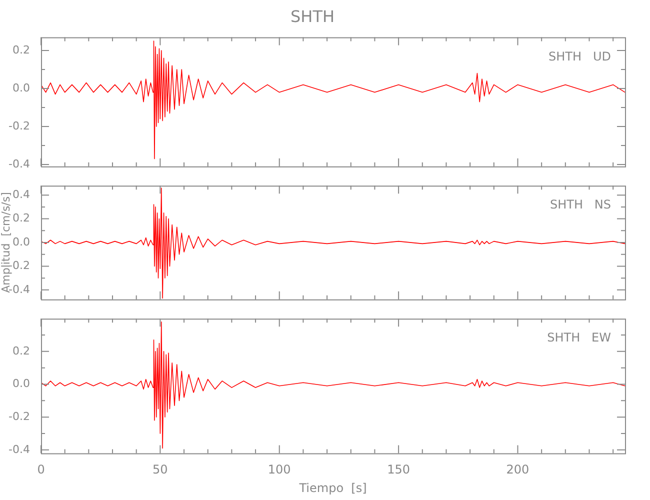  Describe the element at coordinates (579, 56) in the screenshot. I see `series-label: SHTH UD` at that location.